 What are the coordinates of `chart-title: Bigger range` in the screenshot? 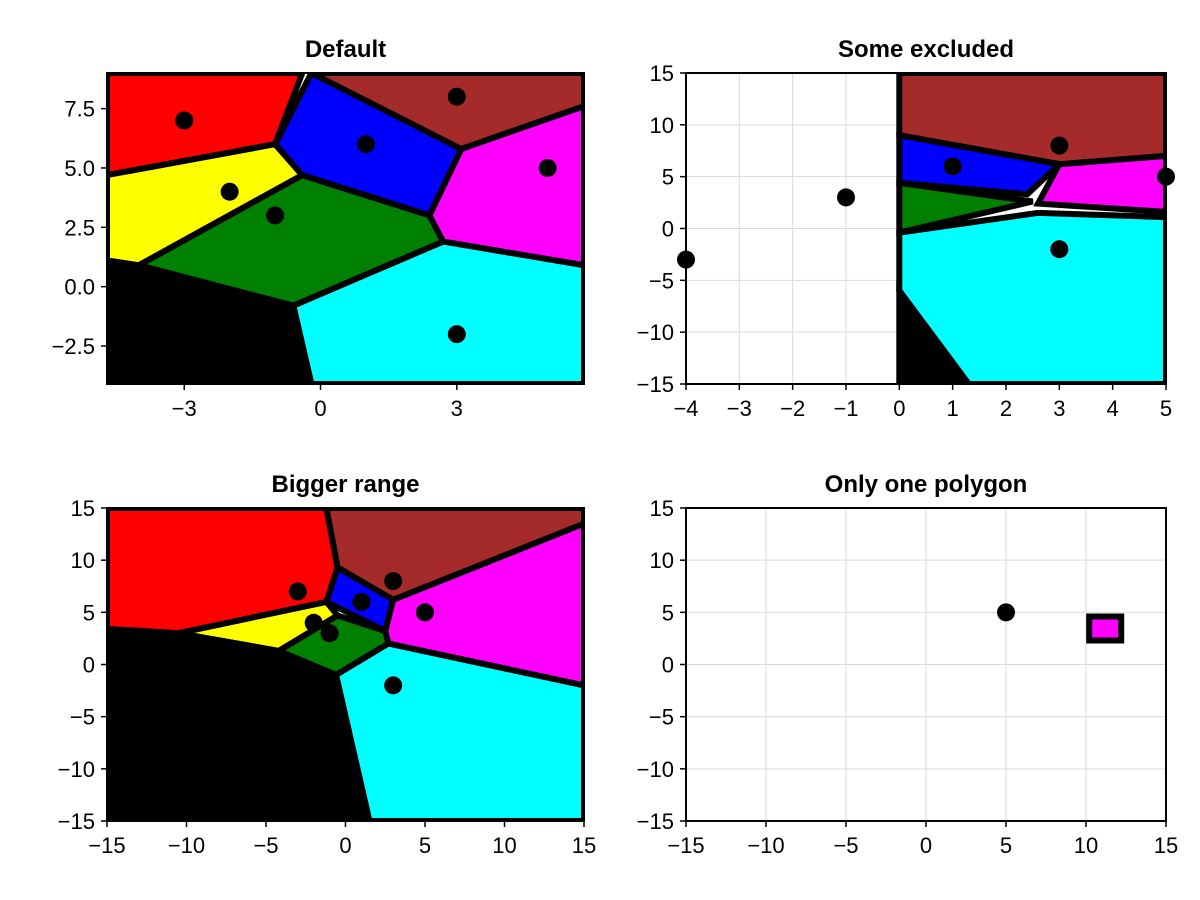 It's located at (345, 484).